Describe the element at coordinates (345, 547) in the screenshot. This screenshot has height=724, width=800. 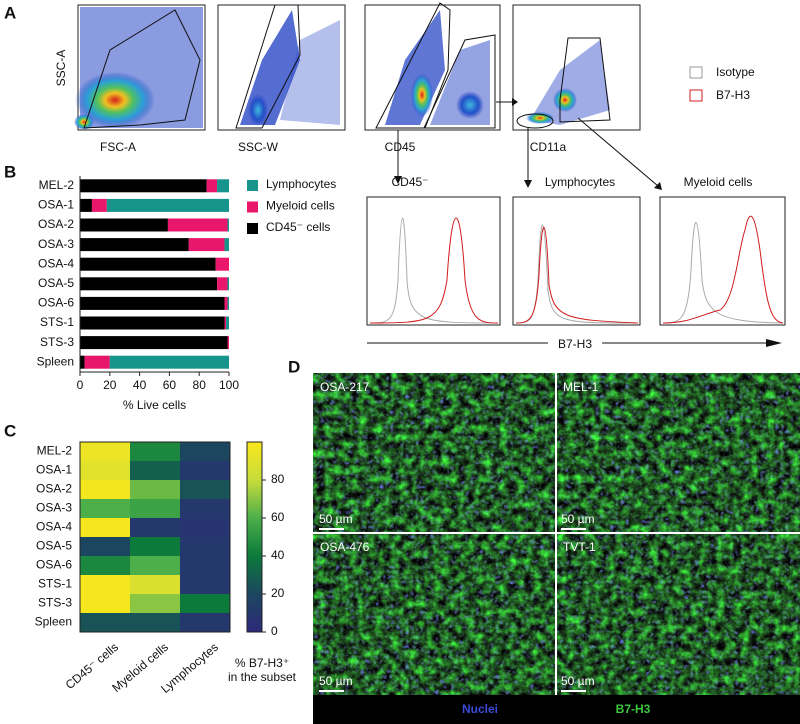
I see `image-label: OSA-476` at that location.